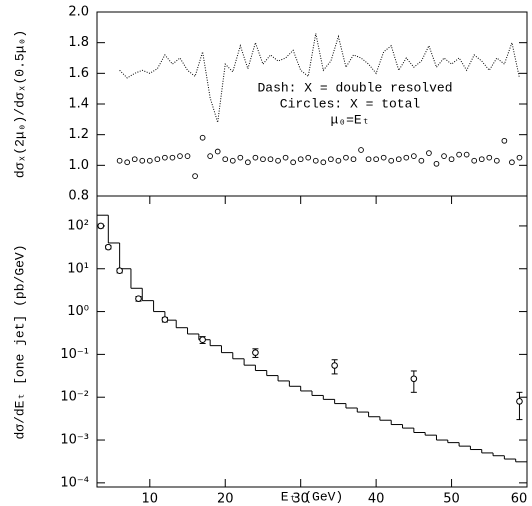 The image size is (532, 506). What do you see at coordinates (78, 73) in the screenshot?
I see `y-tick-label: 1.6` at bounding box center [78, 73].